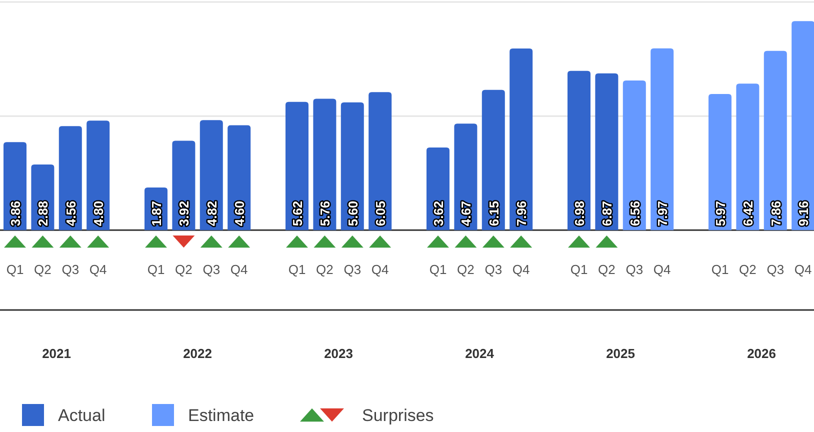 Image resolution: width=814 pixels, height=432 pixels. Describe the element at coordinates (804, 213) in the screenshot. I see `data-label: 9.16` at that location.